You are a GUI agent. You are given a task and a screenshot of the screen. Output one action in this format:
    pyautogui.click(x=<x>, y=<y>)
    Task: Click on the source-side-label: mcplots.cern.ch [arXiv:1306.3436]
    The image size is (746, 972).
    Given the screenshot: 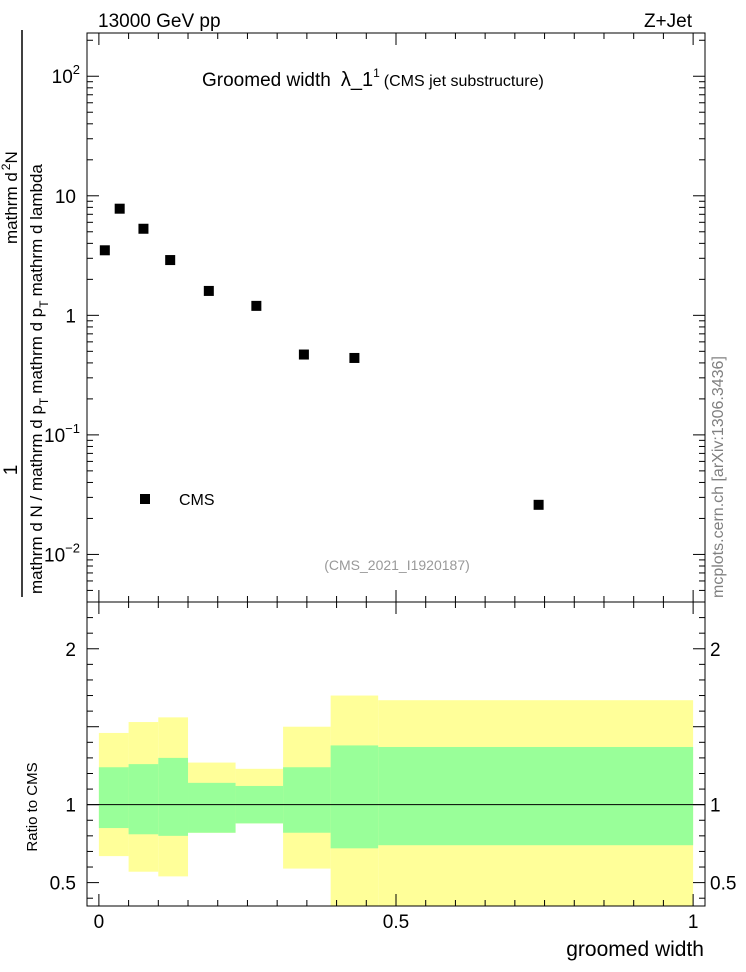 What is the action you would take?
    pyautogui.click(x=718, y=477)
    